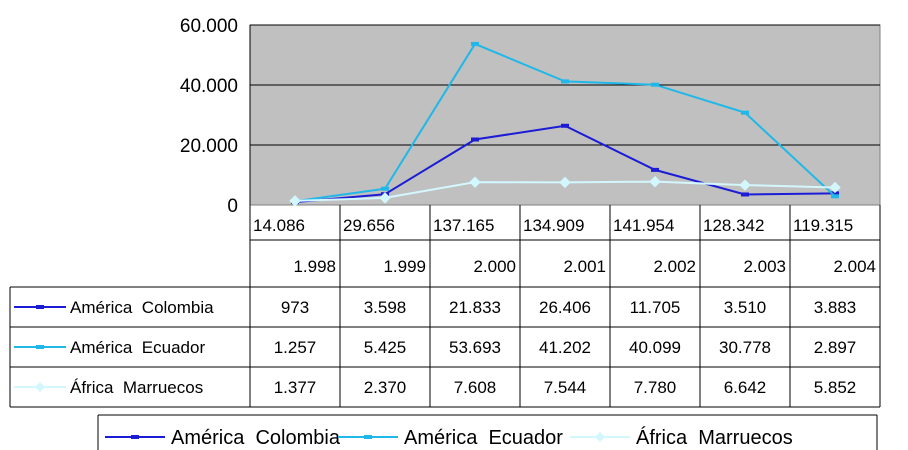 Image resolution: width=908 pixels, height=450 pixels. What do you see at coordinates (475, 387) in the screenshot?
I see `table-cell: 7.608` at bounding box center [475, 387].